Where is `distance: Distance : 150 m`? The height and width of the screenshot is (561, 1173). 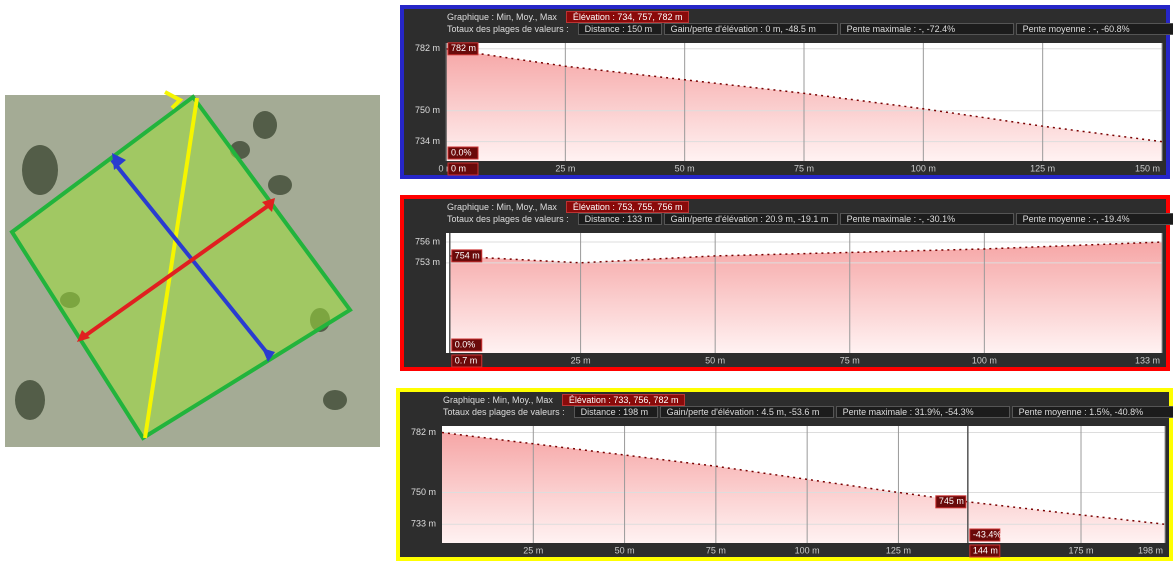 distance: Distance : 150 m is located at coordinates (619, 29).